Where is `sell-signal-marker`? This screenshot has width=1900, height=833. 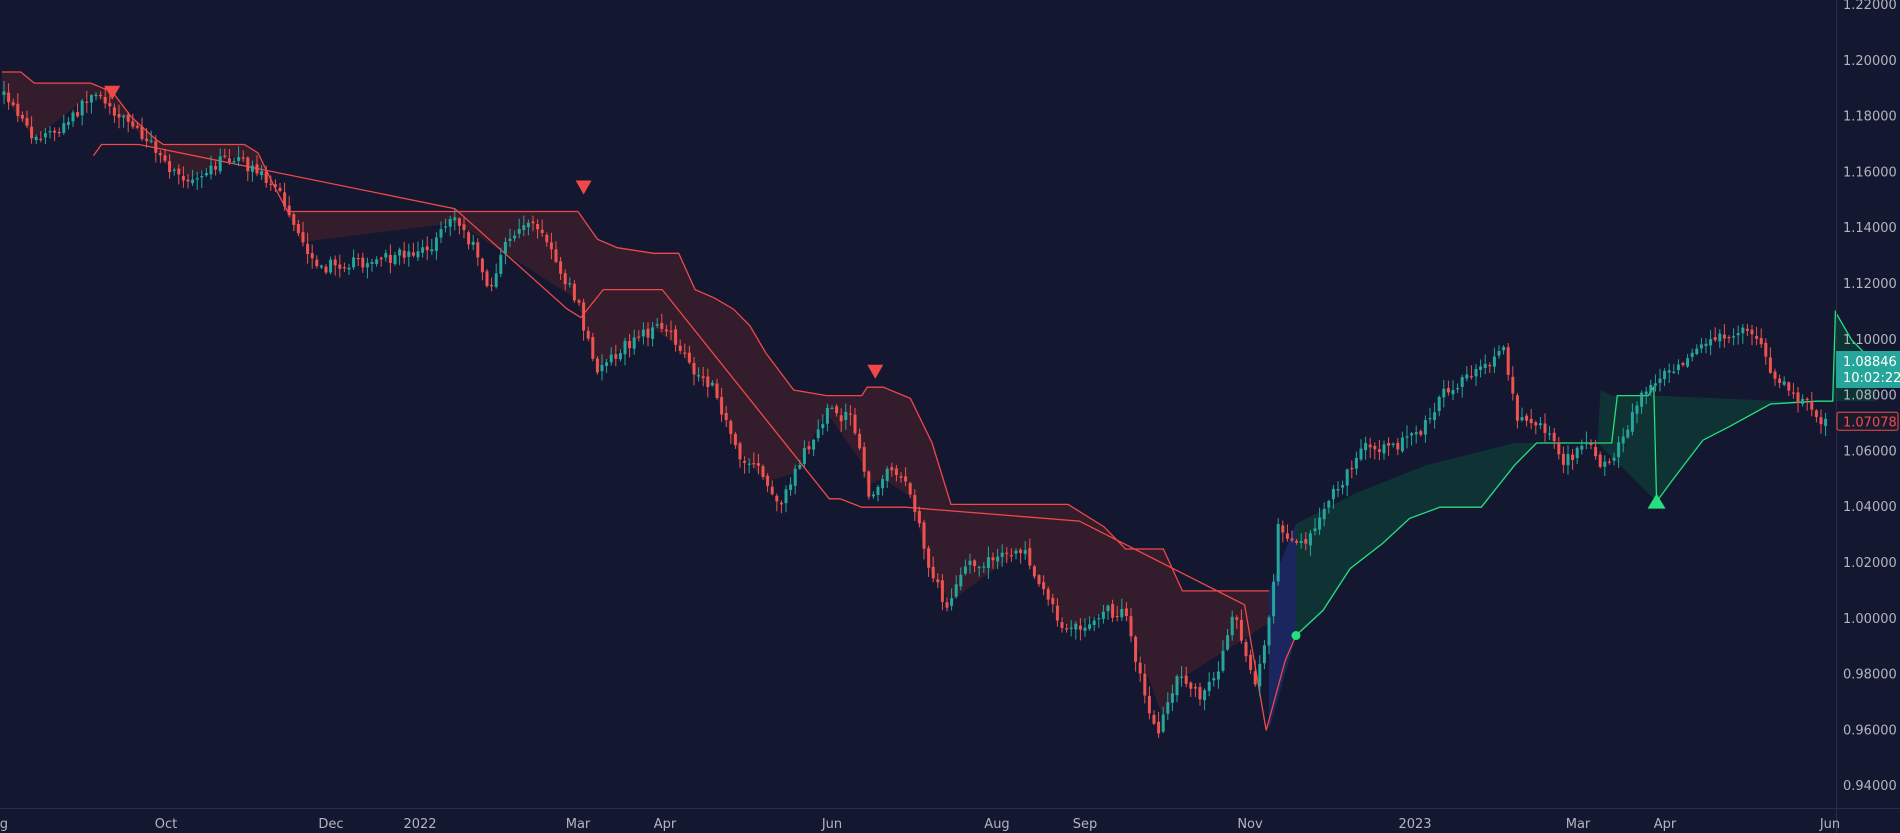 sell-signal-marker is located at coordinates (583, 187).